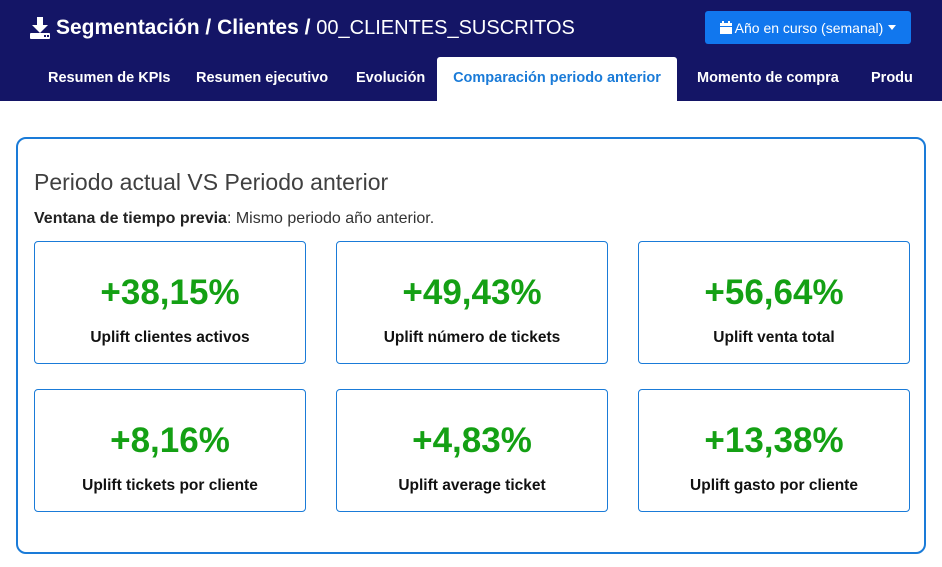 Image resolution: width=942 pixels, height=567 pixels. What do you see at coordinates (330, 218) in the screenshot?
I see `time-window-value: : Mismo periodo año anterior.` at bounding box center [330, 218].